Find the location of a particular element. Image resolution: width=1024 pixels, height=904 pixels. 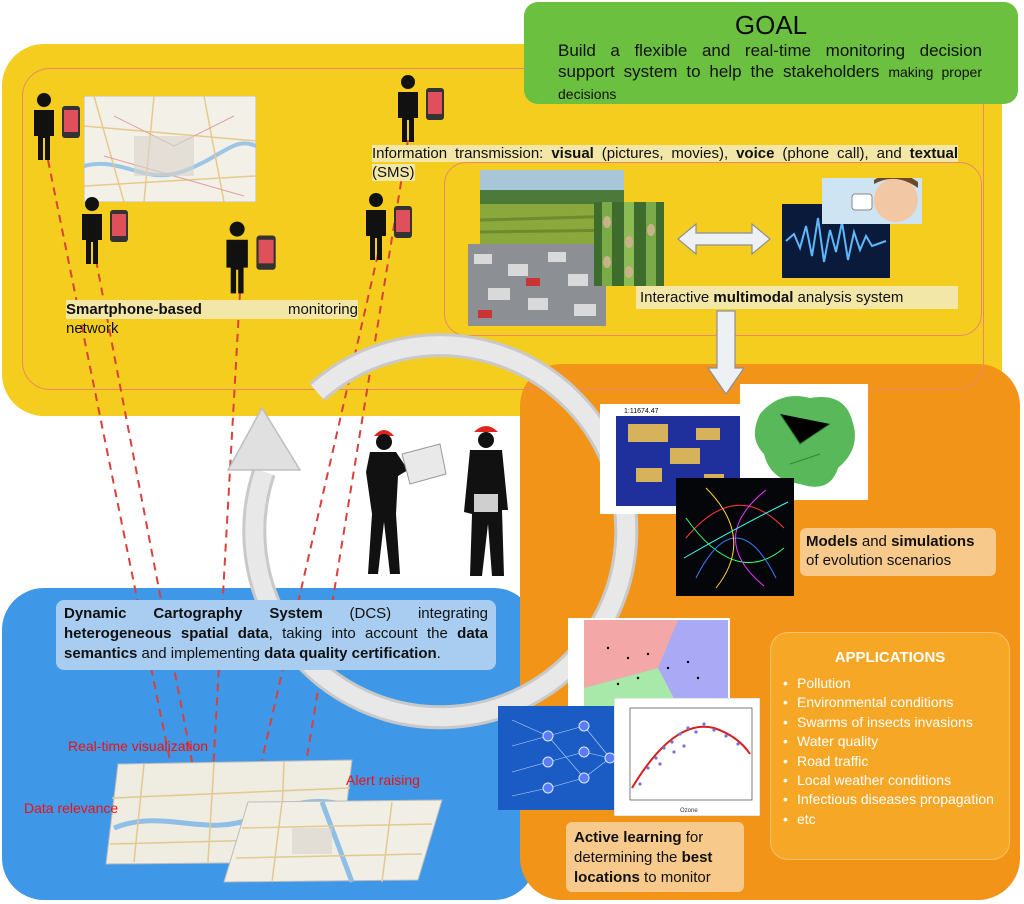

smartphone-network-label: Smartphone-based monitoring network is located at coordinates (212, 318).